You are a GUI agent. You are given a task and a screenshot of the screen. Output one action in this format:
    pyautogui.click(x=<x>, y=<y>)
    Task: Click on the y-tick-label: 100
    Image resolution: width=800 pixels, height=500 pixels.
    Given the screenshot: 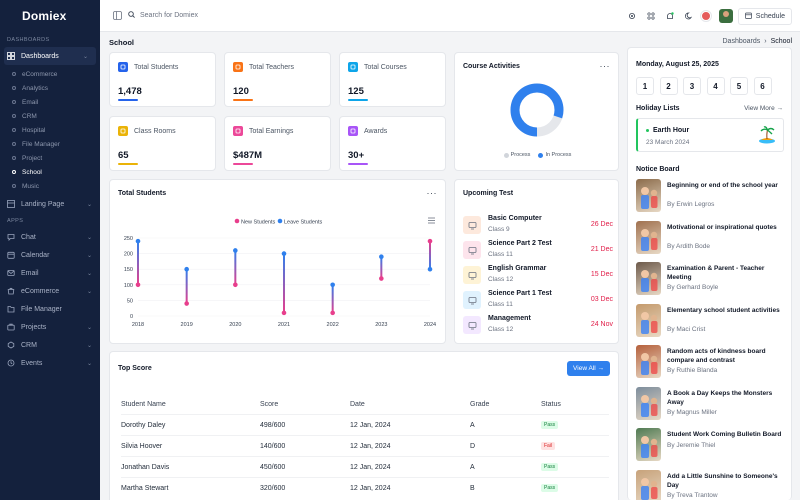 What is the action you would take?
    pyautogui.click(x=128, y=286)
    